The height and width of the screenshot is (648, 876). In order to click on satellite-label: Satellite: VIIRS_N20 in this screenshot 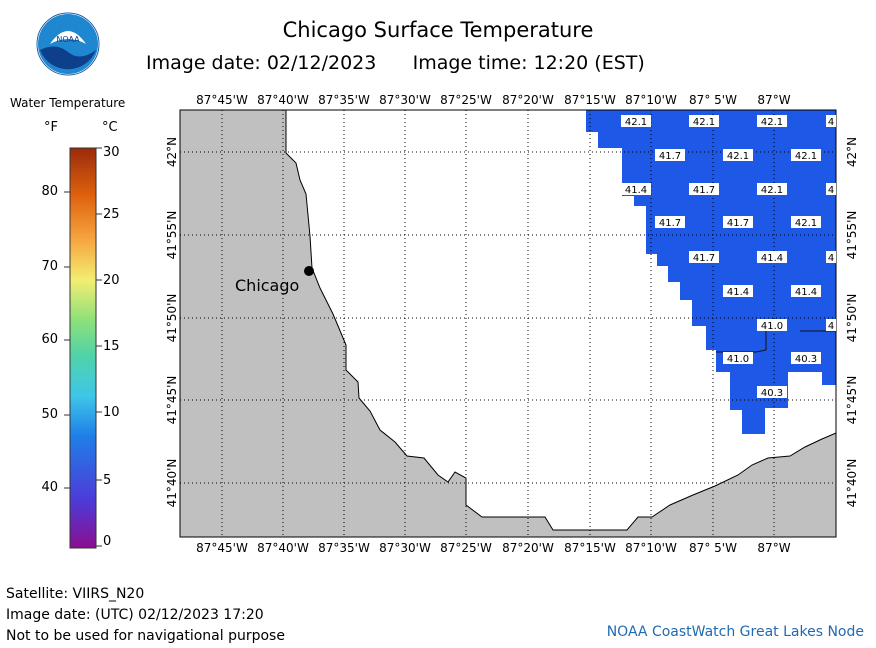, I will do `click(75, 594)`.